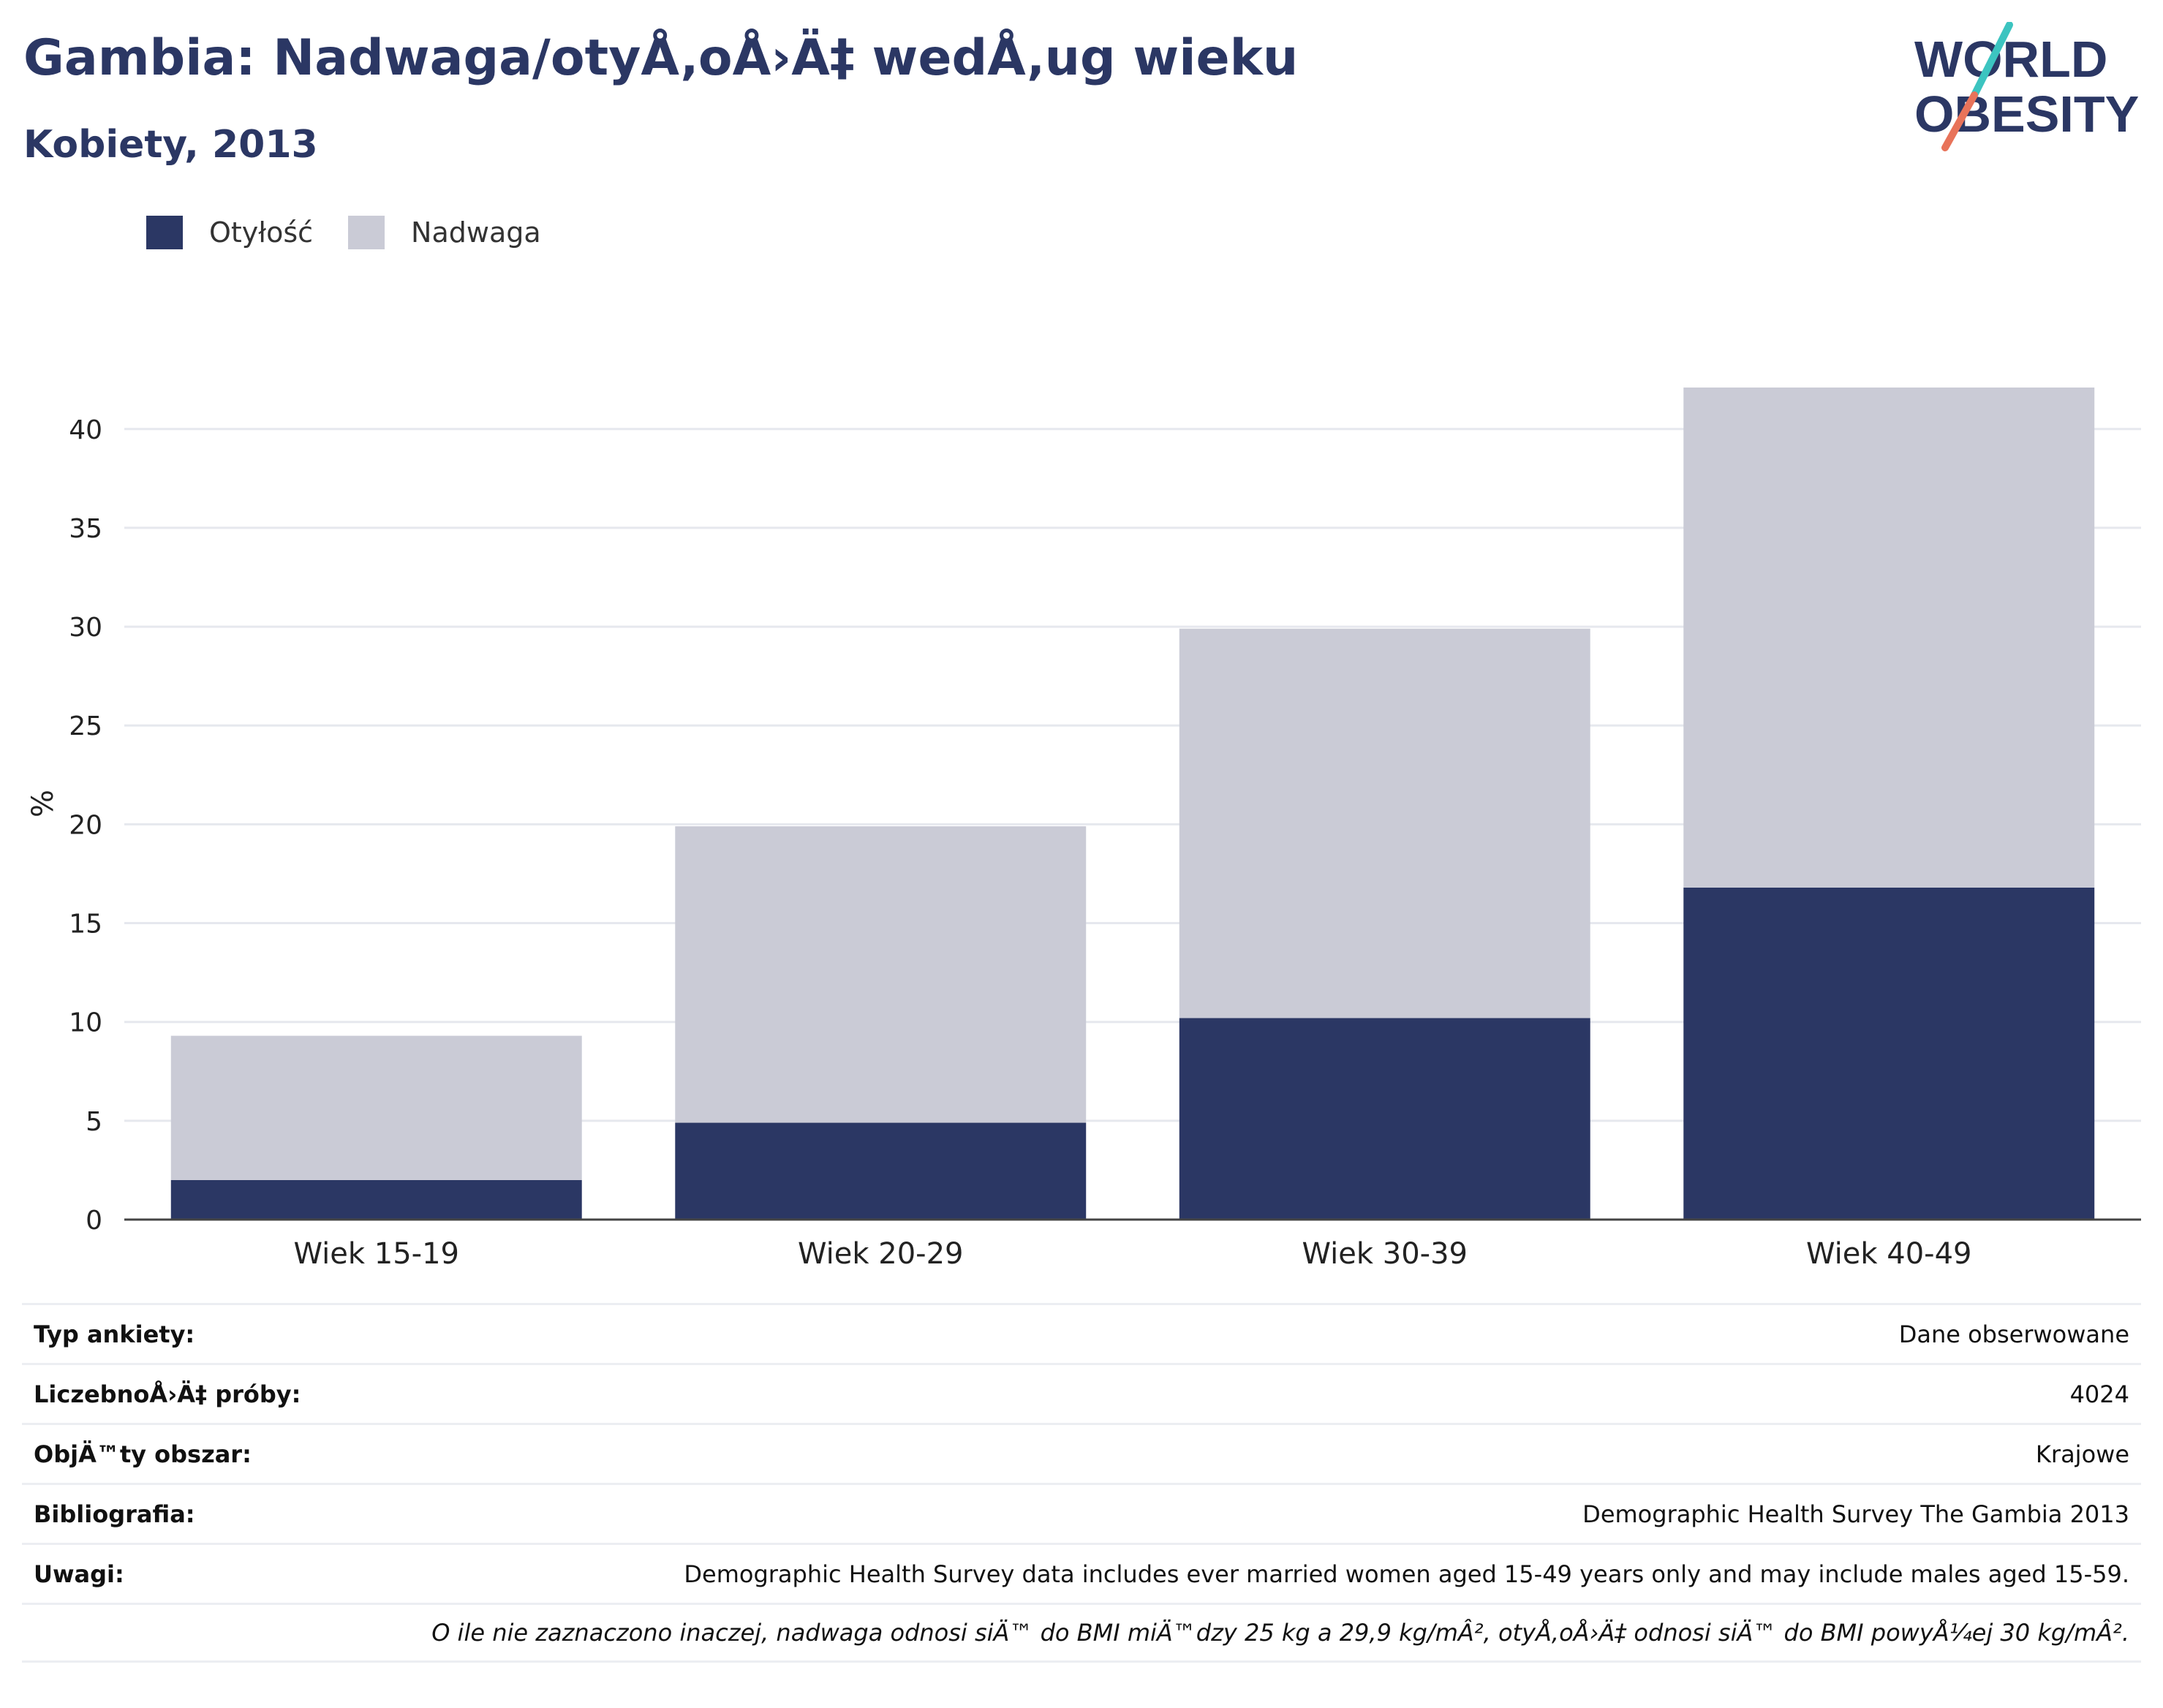 This screenshot has height=1708, width=2163. I want to click on legend-item-overweight: Nadwaga, so click(445, 232).